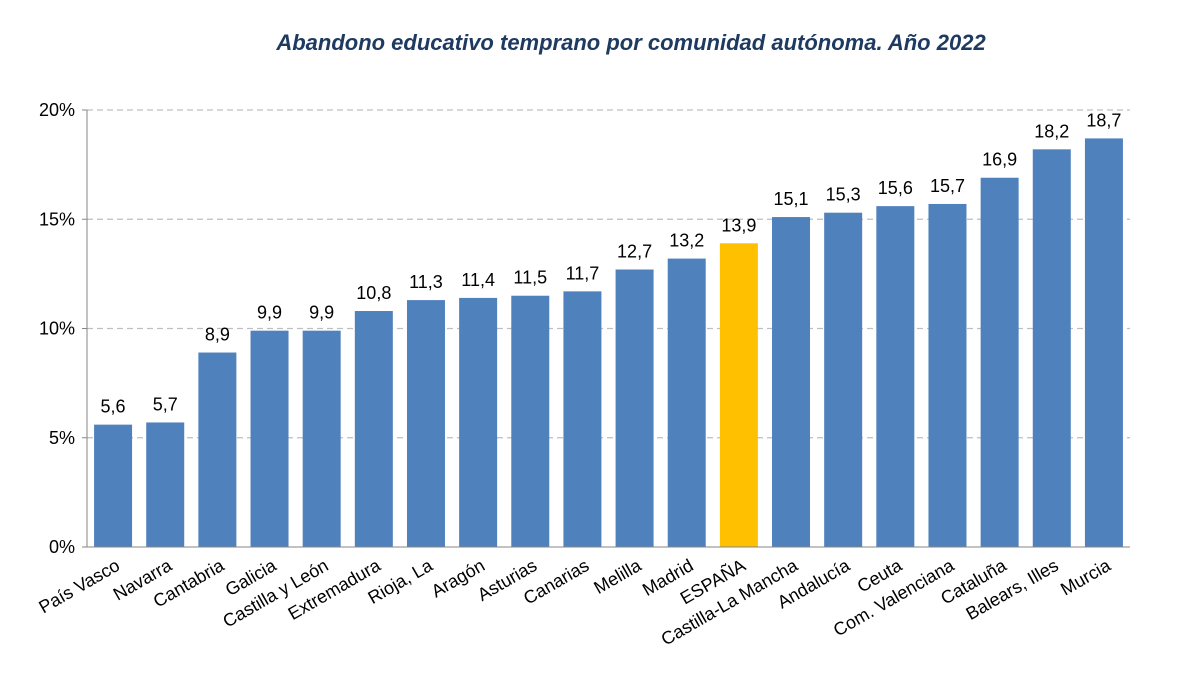 This screenshot has height=675, width=1200. I want to click on y-tick-label: 5%, so click(62, 438).